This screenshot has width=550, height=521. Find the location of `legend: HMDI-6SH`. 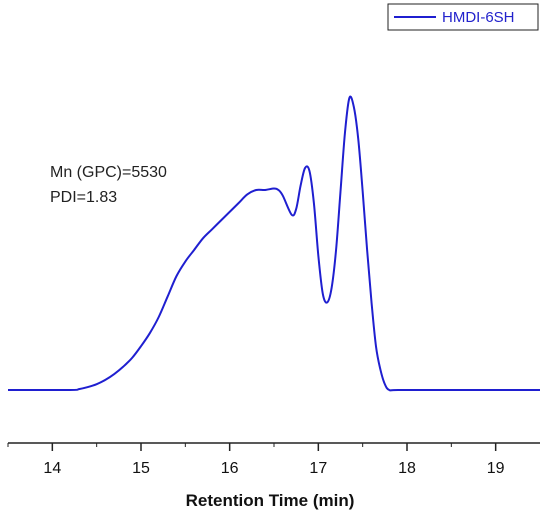

legend: HMDI-6SH is located at coordinates (463, 17).